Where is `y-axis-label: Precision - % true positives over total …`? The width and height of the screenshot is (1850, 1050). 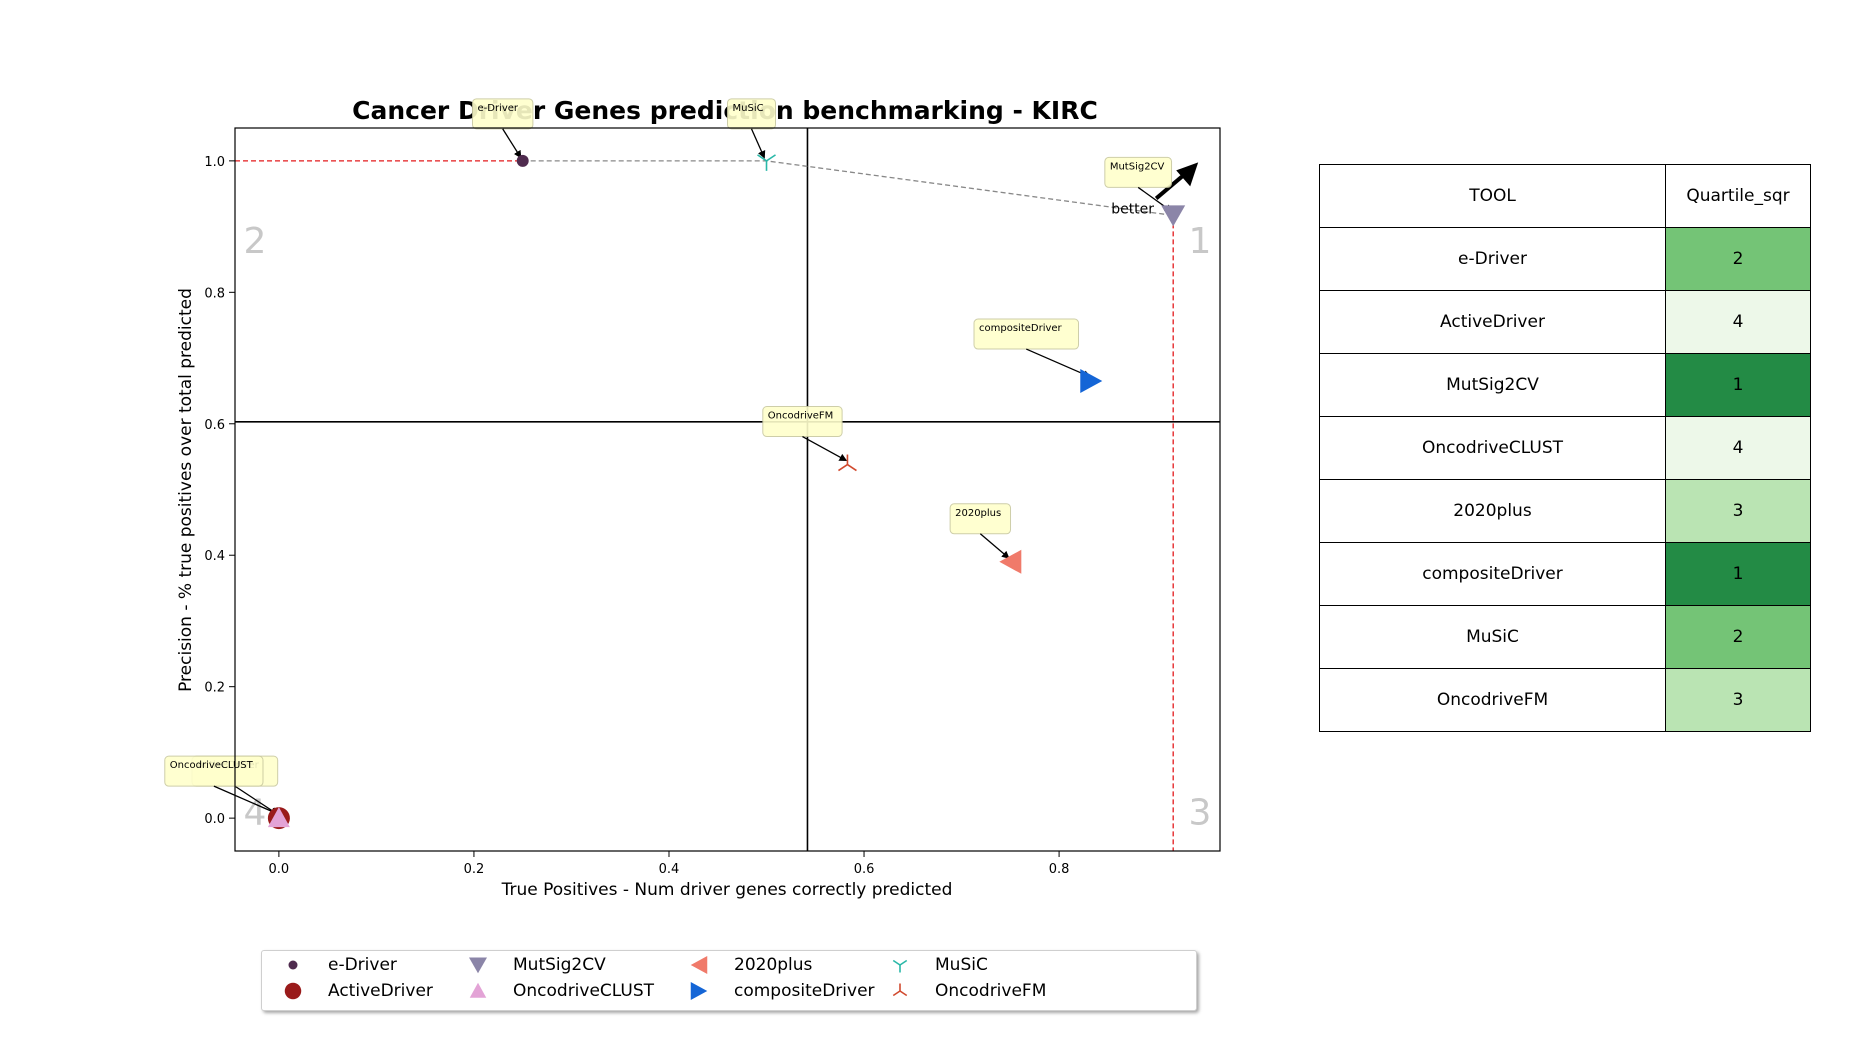
y-axis-label: Precision - % true positives over total … is located at coordinates (186, 490).